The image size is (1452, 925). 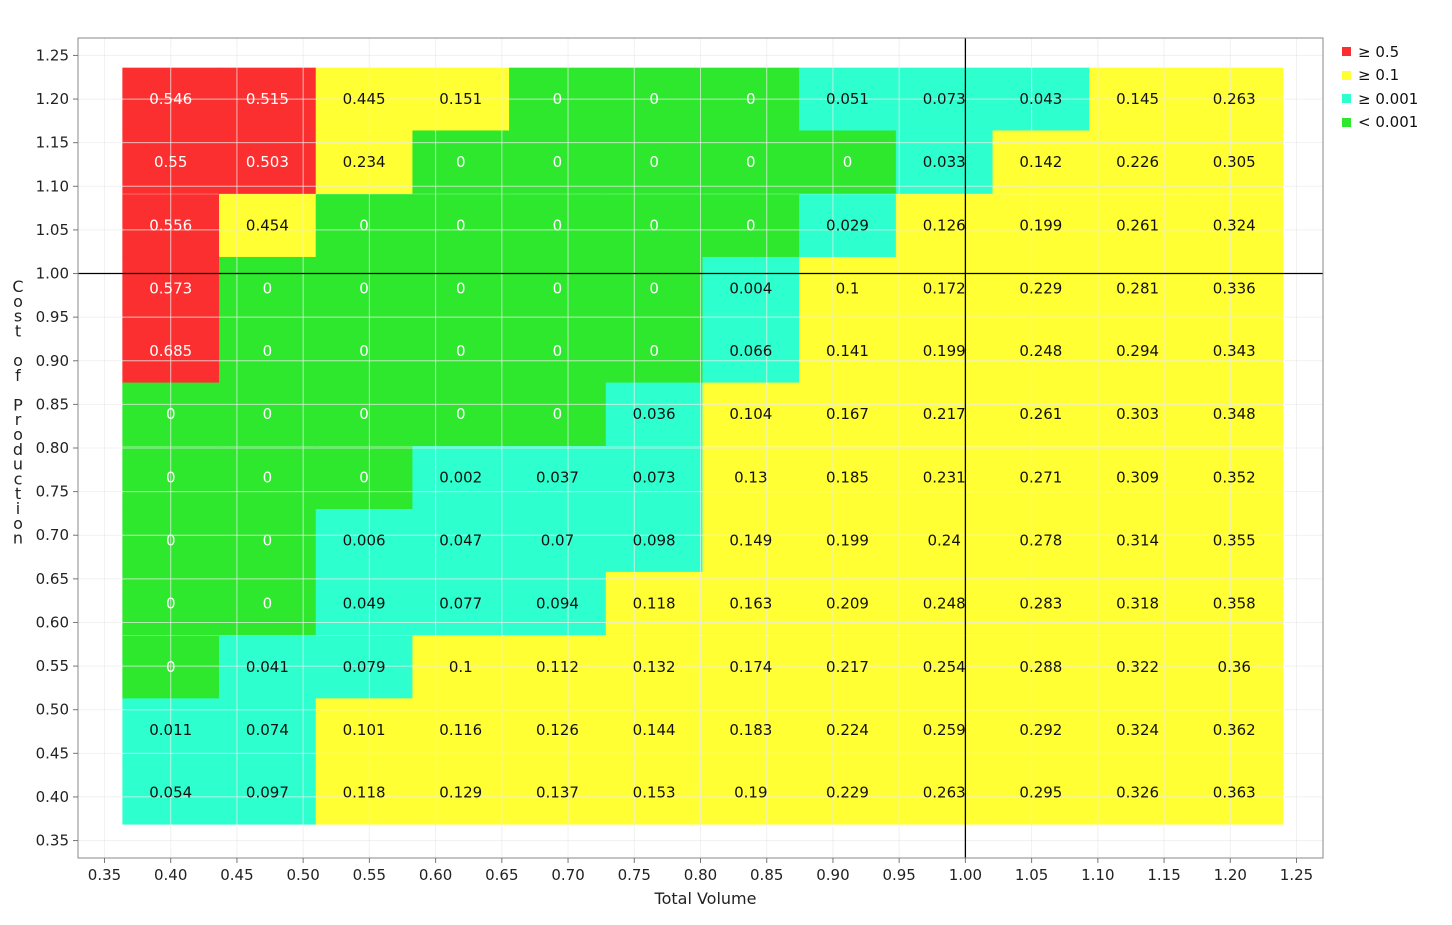 What do you see at coordinates (1234, 99) in the screenshot?
I see `cell-label: 0.263` at bounding box center [1234, 99].